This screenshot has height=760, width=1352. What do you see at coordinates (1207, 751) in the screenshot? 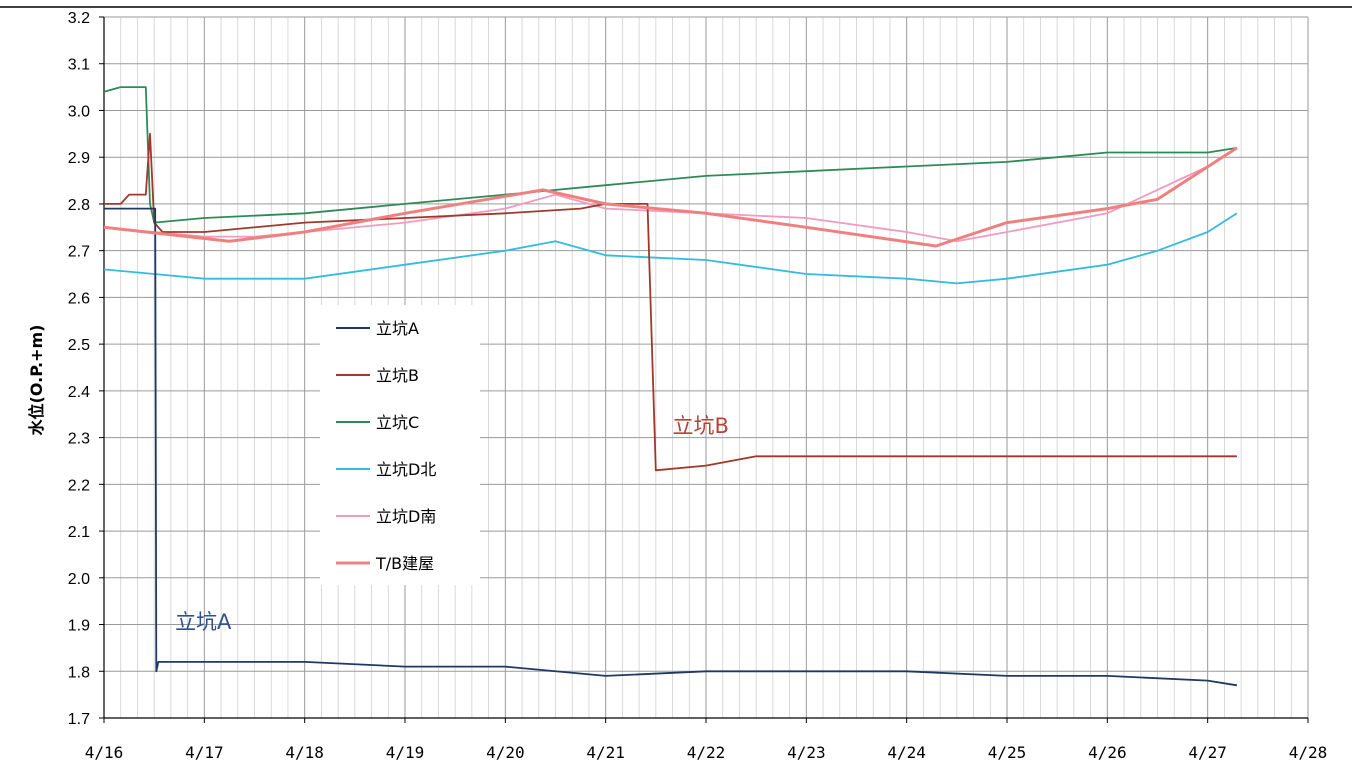
I see `x-tick-label: 4/27` at bounding box center [1207, 751].